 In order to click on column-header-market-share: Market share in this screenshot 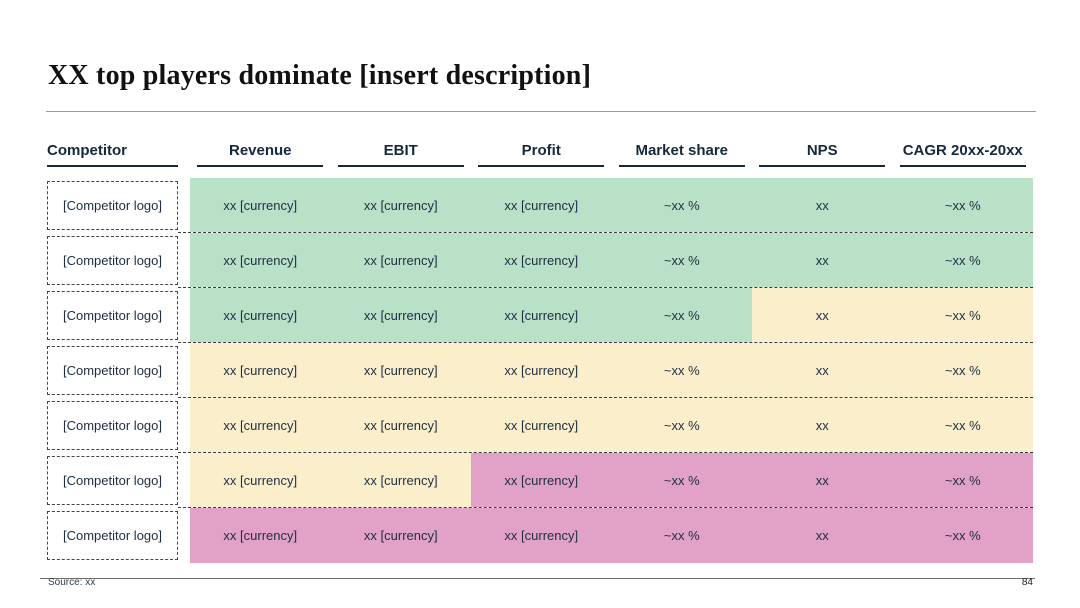, I will do `click(682, 154)`.